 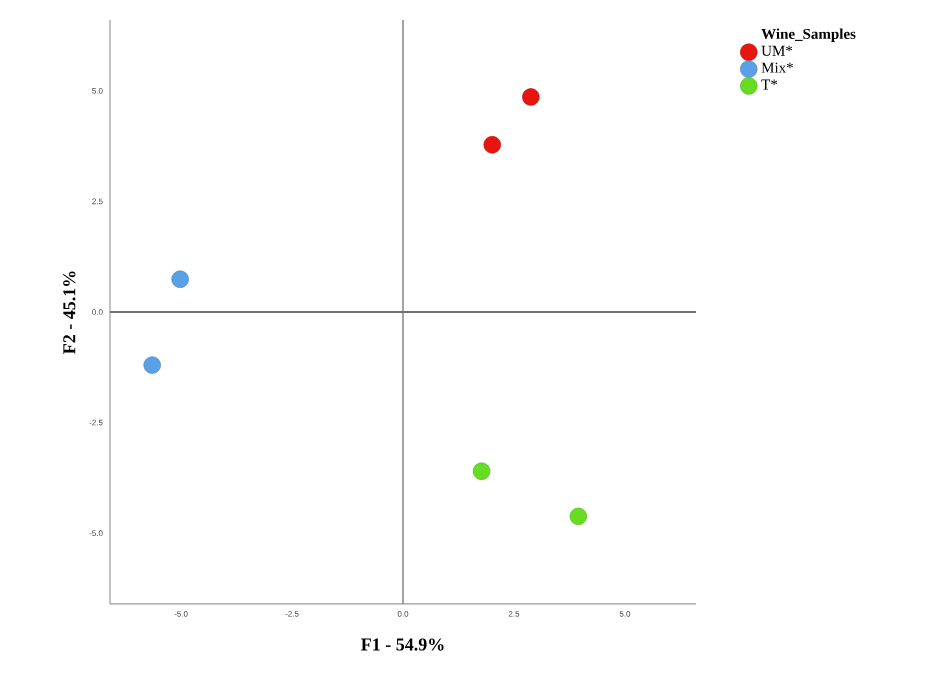 I want to click on y-axis-title: F2 - 45.1%, so click(x=69, y=312).